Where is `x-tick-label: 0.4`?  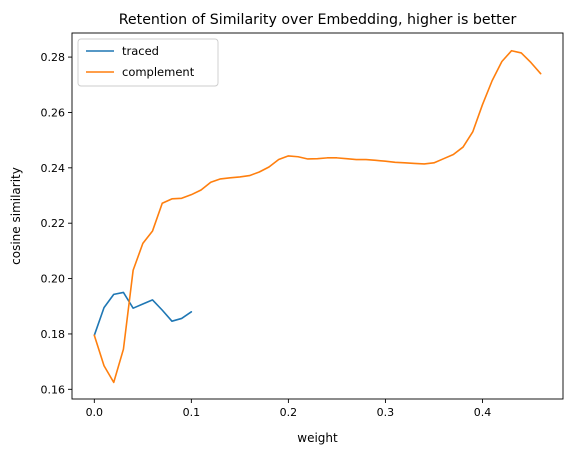
x-tick-label: 0.4 is located at coordinates (483, 412).